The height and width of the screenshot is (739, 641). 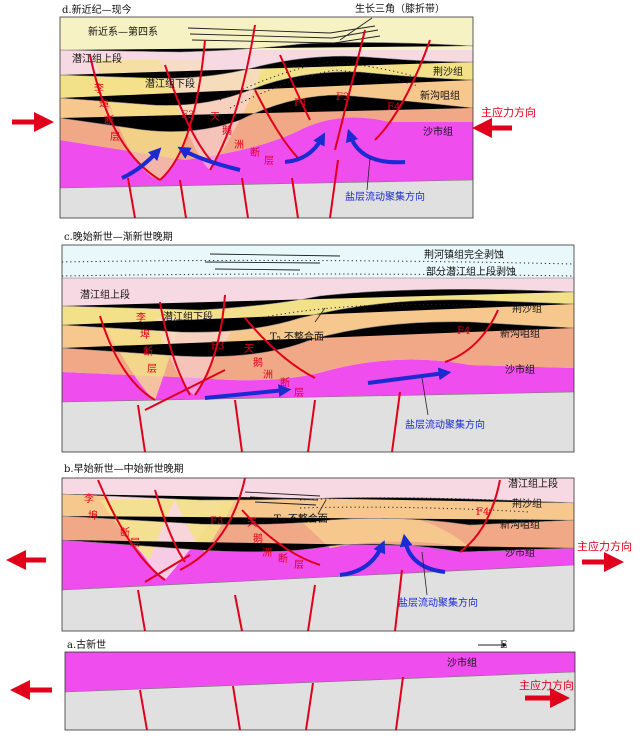 I want to click on f2-label: F2, so click(x=342, y=97).